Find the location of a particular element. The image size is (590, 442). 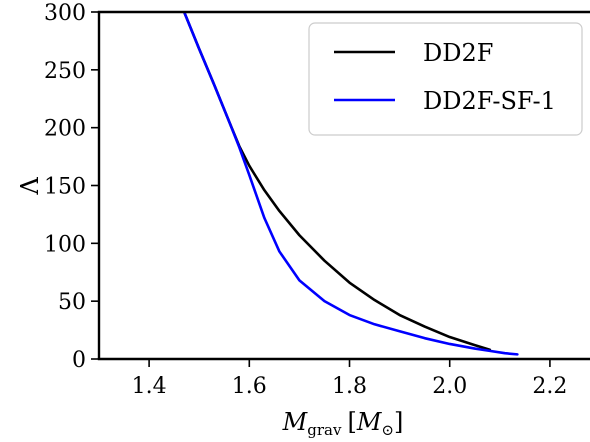

legend: DD2F DD2F-SF-1 is located at coordinates (445, 79).